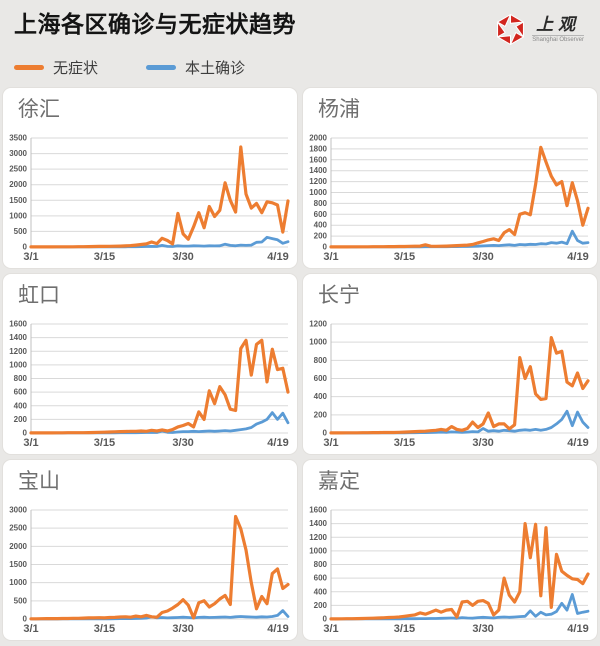 The width and height of the screenshot is (600, 646). What do you see at coordinates (339, 109) in the screenshot?
I see `chart-title: 杨浦` at bounding box center [339, 109].